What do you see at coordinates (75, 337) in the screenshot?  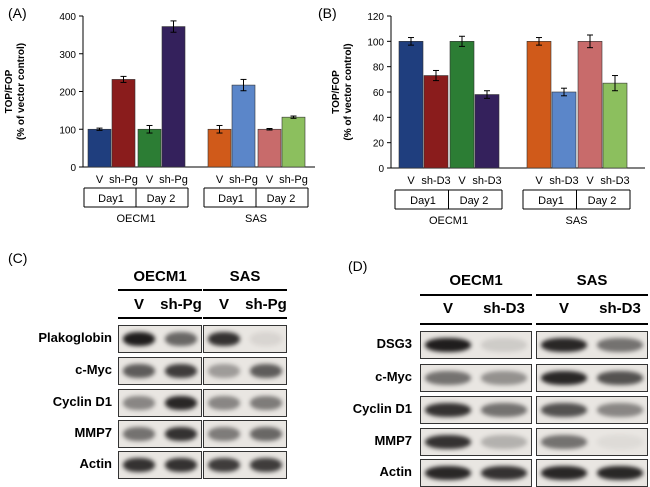 I see `blot-row-label: Plakoglobin` at bounding box center [75, 337].